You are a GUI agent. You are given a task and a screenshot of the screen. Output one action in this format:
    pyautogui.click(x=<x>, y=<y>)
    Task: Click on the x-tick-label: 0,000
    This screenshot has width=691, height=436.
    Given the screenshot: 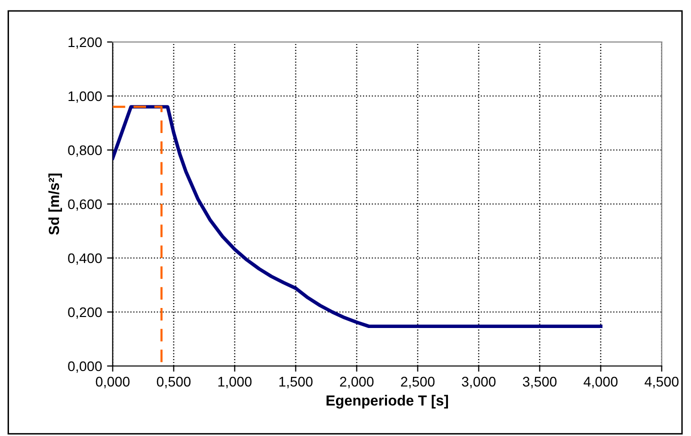 What is the action you would take?
    pyautogui.click(x=113, y=382)
    